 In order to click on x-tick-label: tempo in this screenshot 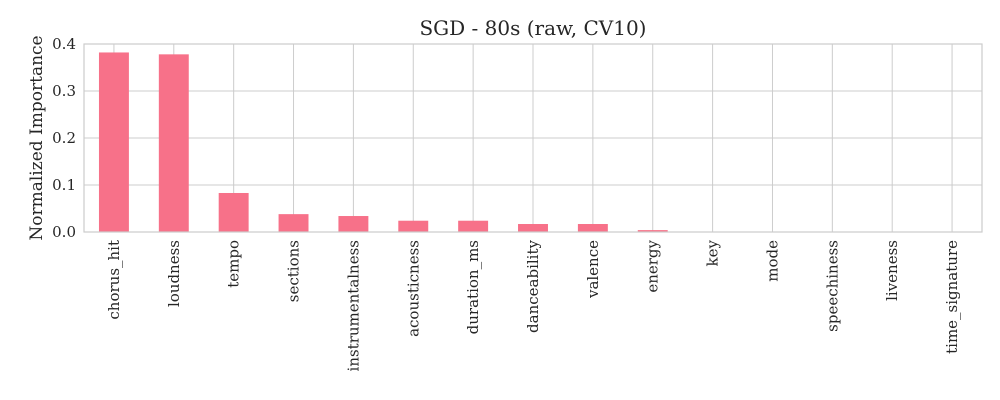, I will do `click(234, 264)`.